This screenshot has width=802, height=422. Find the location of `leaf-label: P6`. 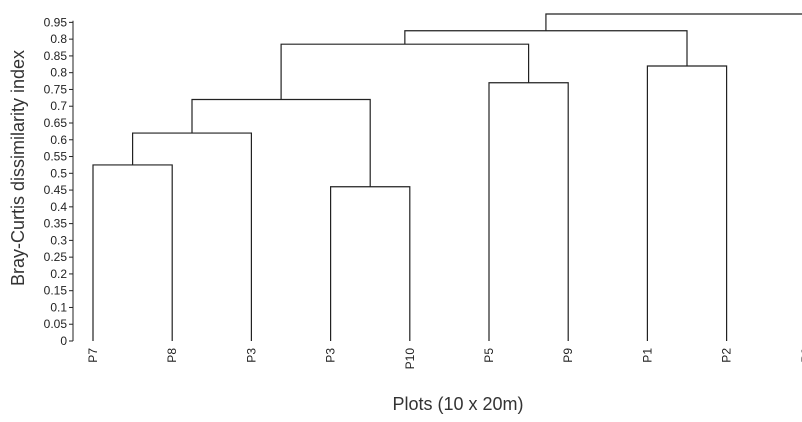

leaf-label: P6 is located at coordinates (800, 355).